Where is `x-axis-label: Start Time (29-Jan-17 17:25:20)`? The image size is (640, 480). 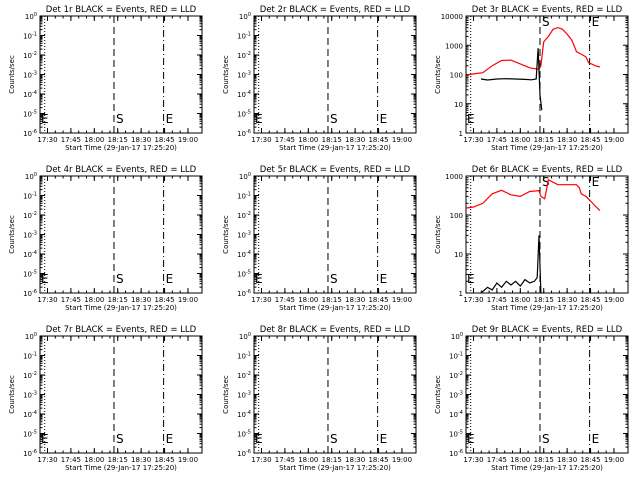 x-axis-label: Start Time (29-Jan-17 17:25:20) is located at coordinates (335, 308).